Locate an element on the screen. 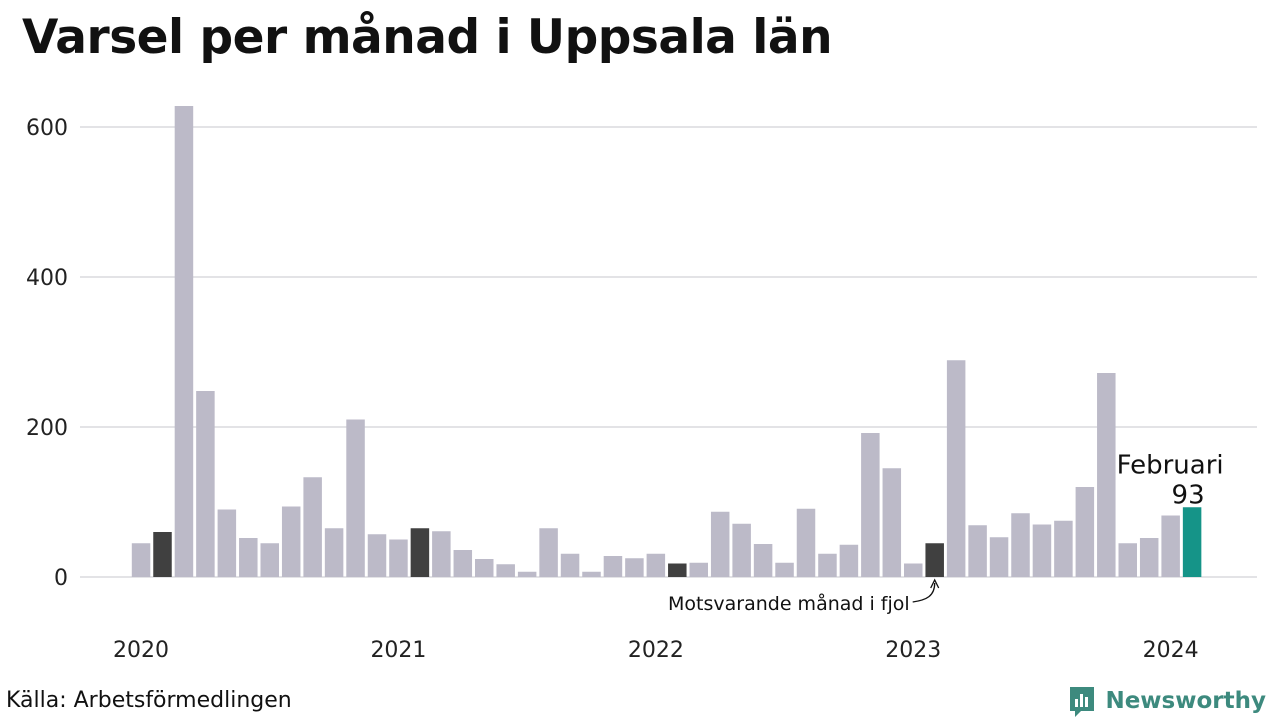  brand-name: Newsworthy is located at coordinates (1185, 701).